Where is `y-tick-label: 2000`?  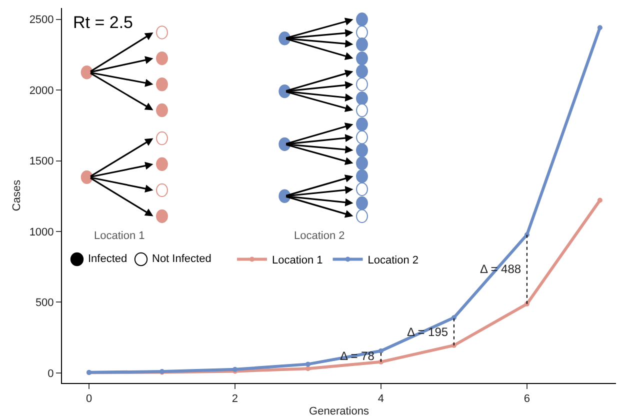
y-tick-label: 2000 is located at coordinates (41, 90).